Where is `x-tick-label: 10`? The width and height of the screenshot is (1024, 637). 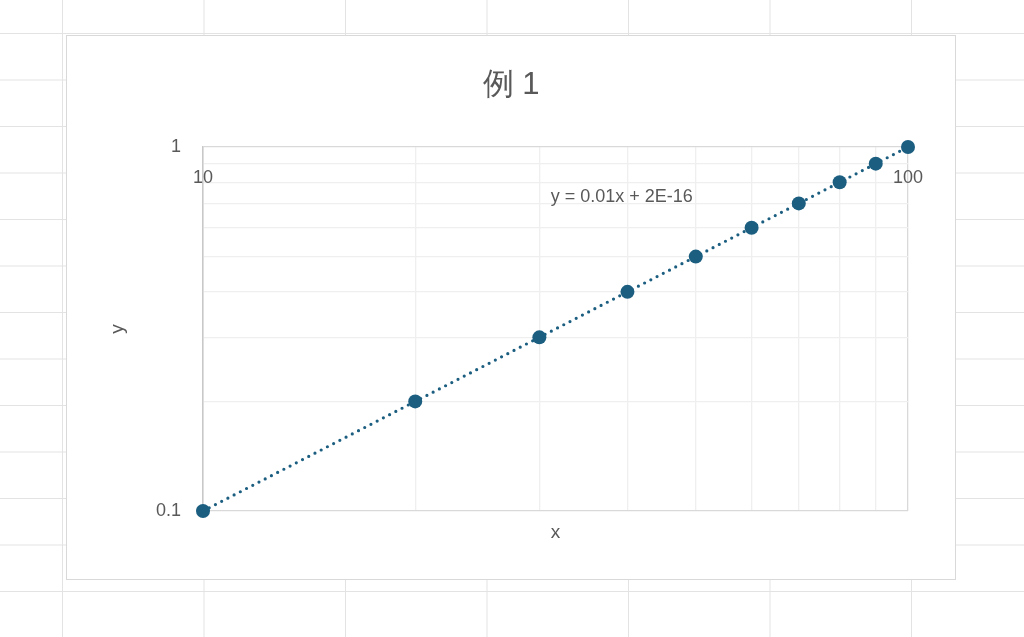 x-tick-label: 10 is located at coordinates (203, 176).